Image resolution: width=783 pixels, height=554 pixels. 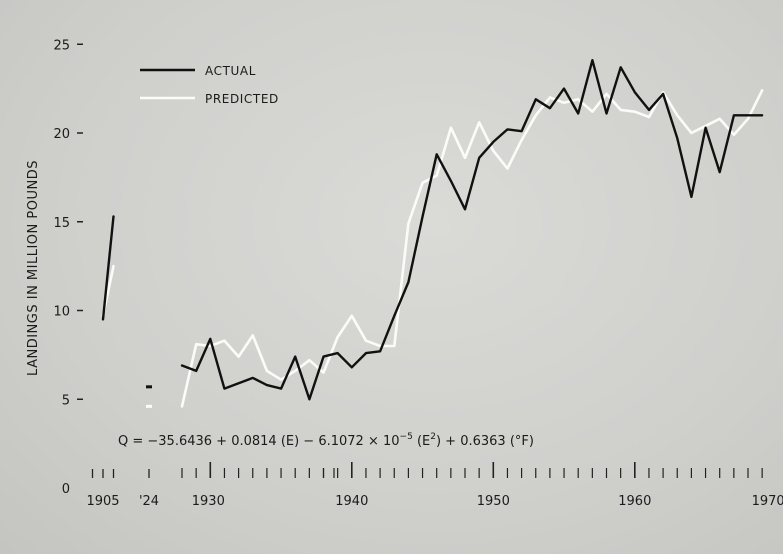 What do you see at coordinates (61, 134) in the screenshot?
I see `y-tick-label: 20` at bounding box center [61, 134].